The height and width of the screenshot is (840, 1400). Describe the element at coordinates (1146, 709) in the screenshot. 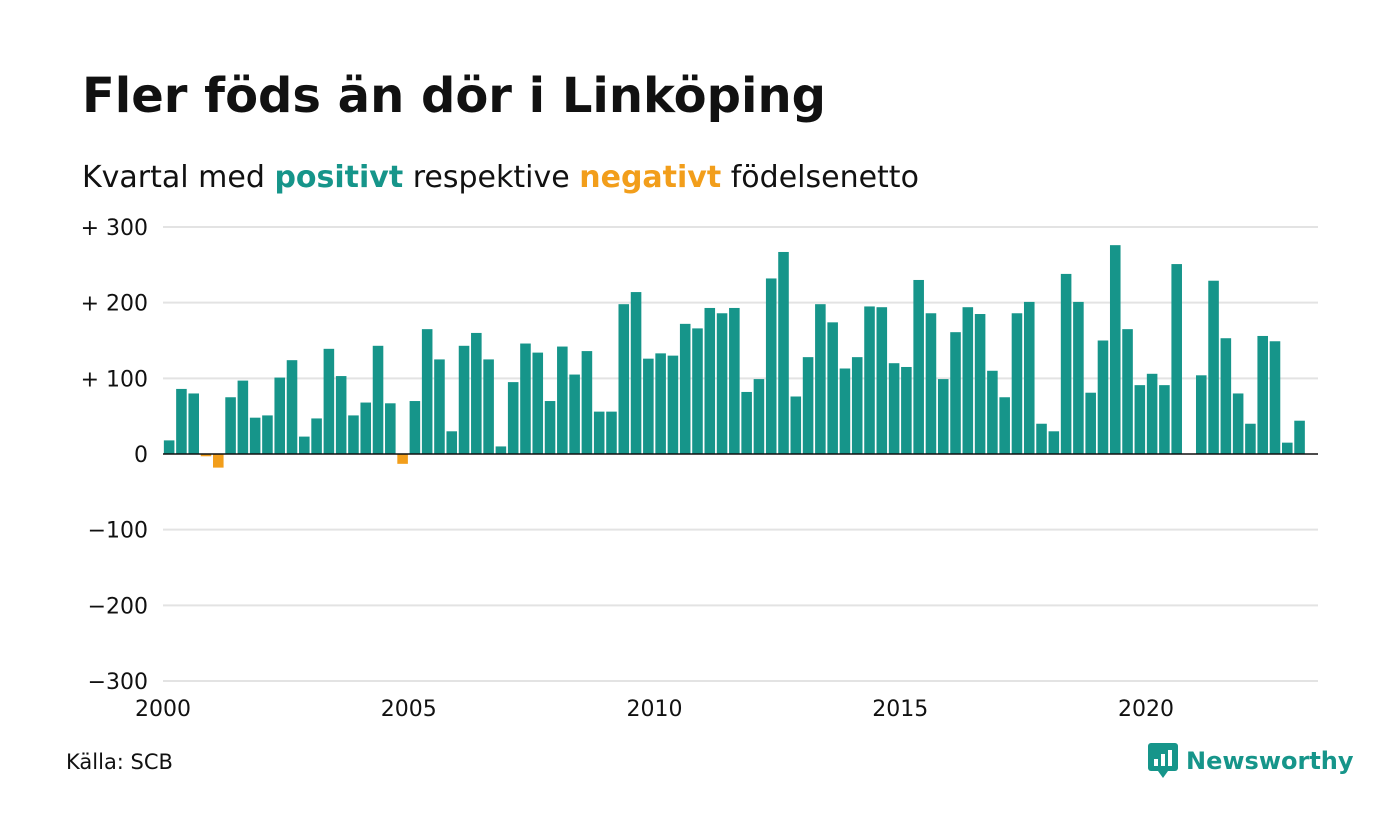

I see `x-tick-label: 2020` at that location.